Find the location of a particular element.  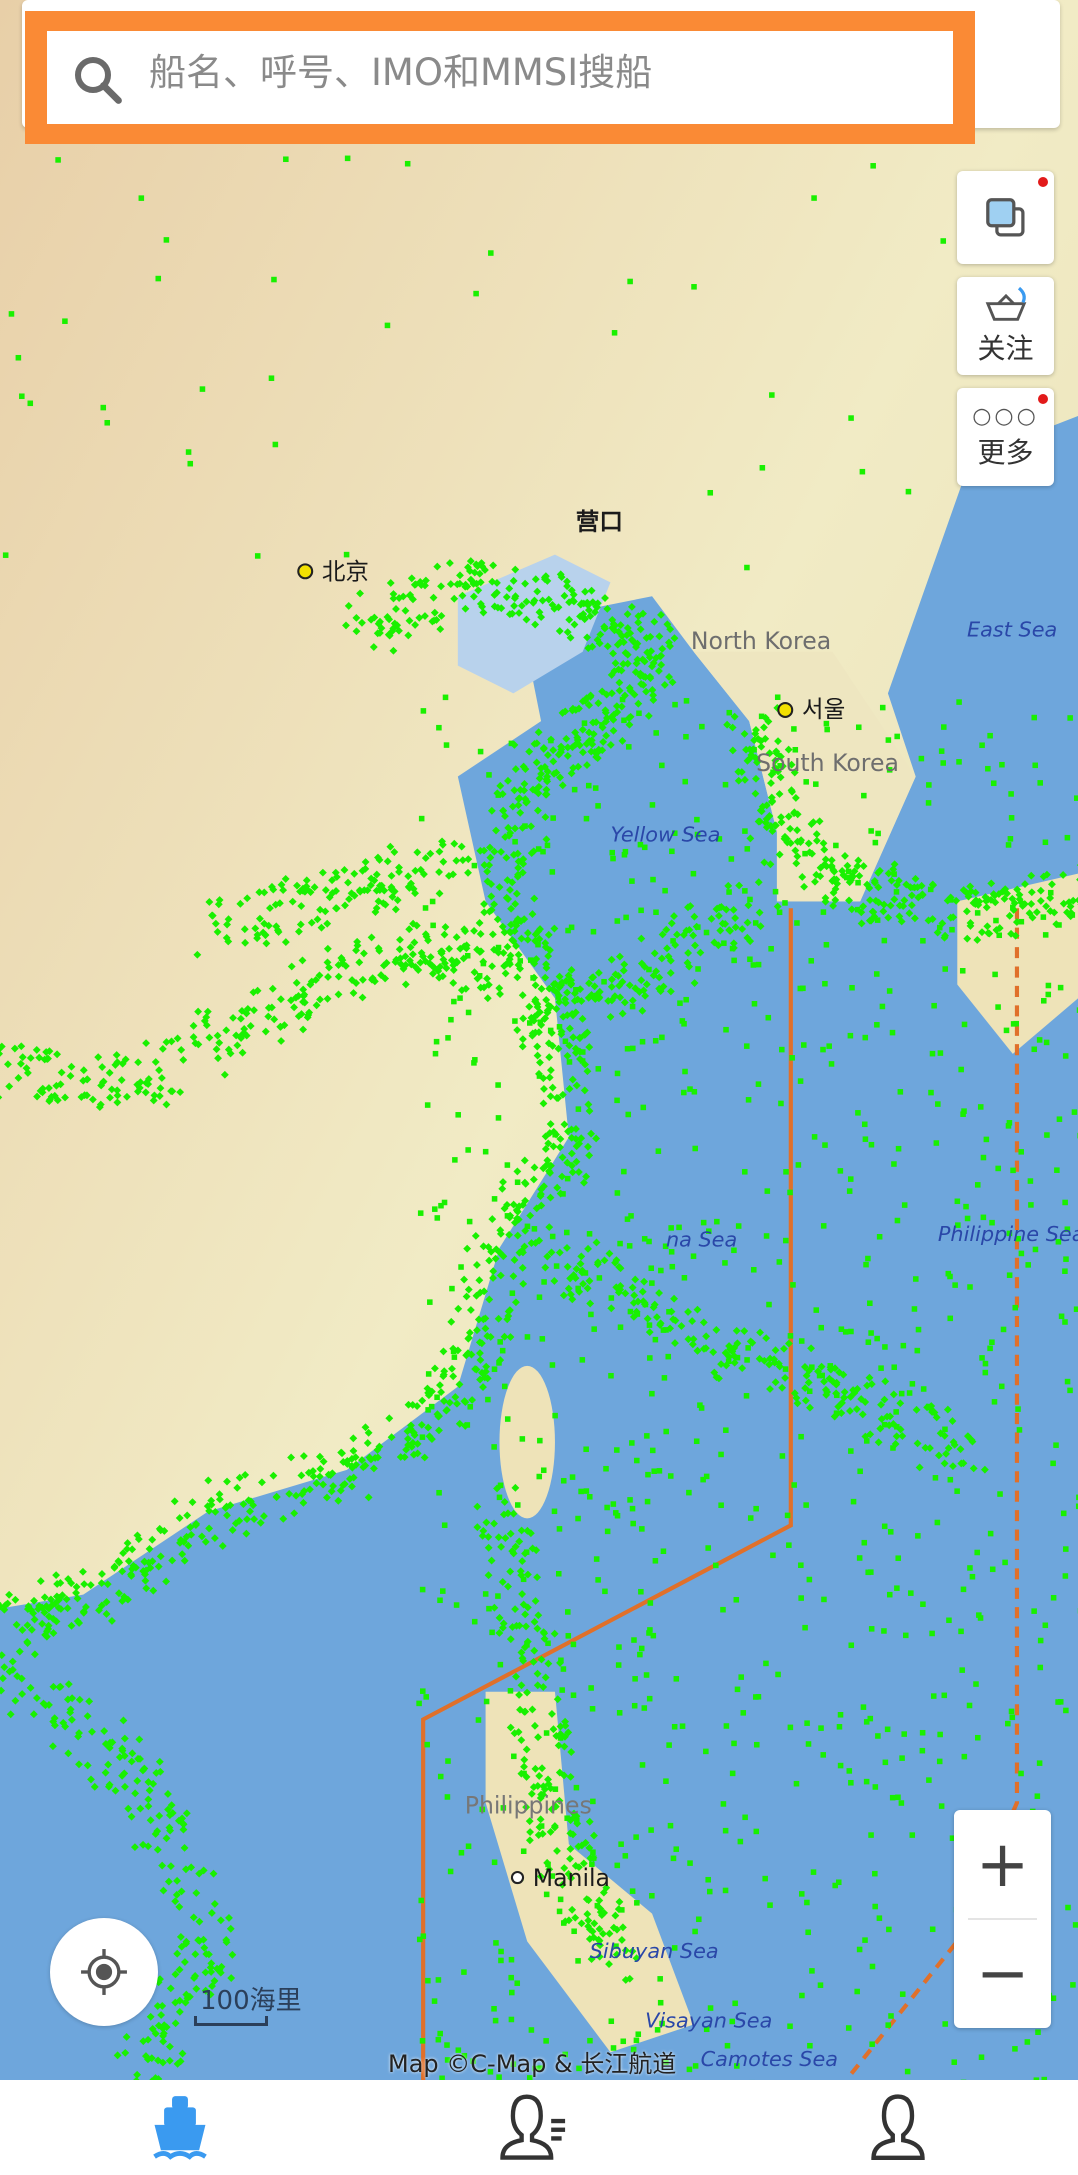

locate-button is located at coordinates (104, 1972).